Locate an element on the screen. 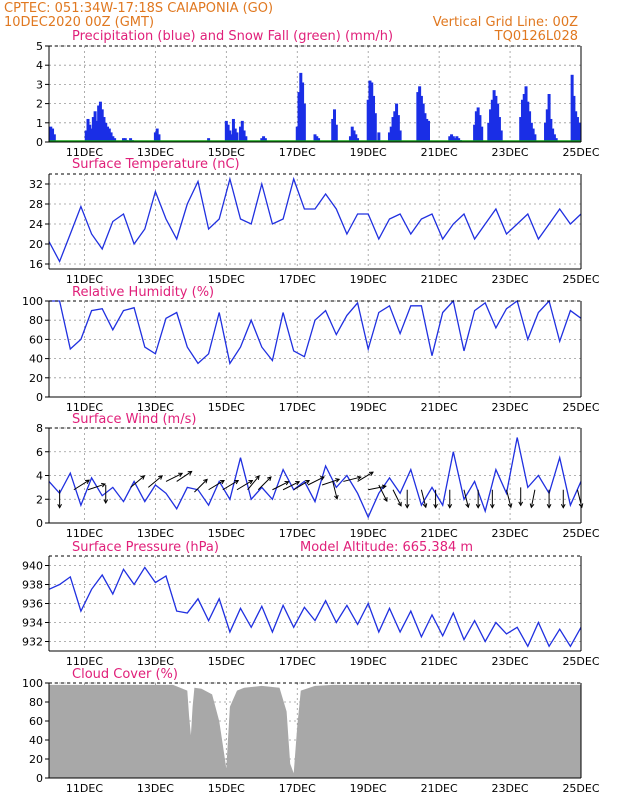 The width and height of the screenshot is (618, 800). cloud-xtick-label: 21DEC is located at coordinates (439, 788).